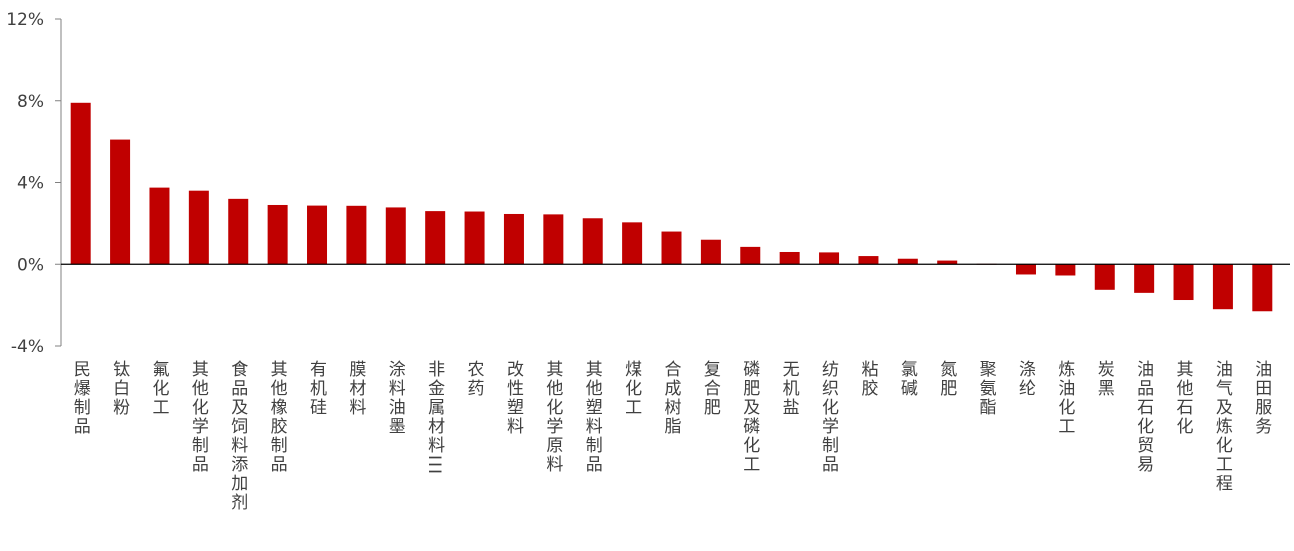 This screenshot has height=551, width=1294. I want to click on category-label: 油田服务, so click(1261, 398).